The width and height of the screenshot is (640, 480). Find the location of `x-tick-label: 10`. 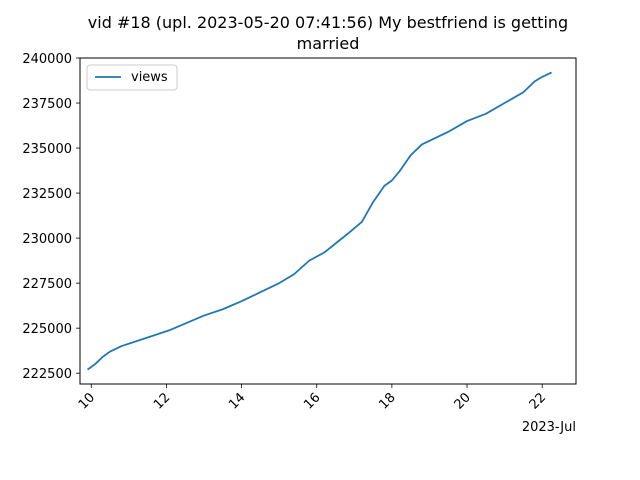

x-tick-label: 10 is located at coordinates (87, 401).